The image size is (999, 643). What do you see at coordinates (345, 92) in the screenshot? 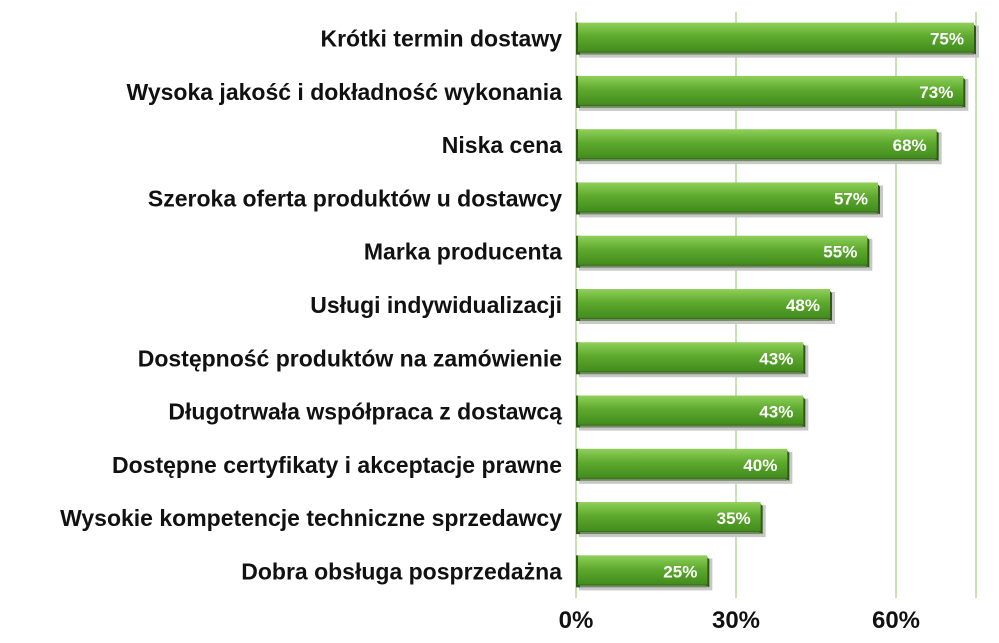
I see `category-label: Wysoka jakość i dokładność wykonania` at bounding box center [345, 92].